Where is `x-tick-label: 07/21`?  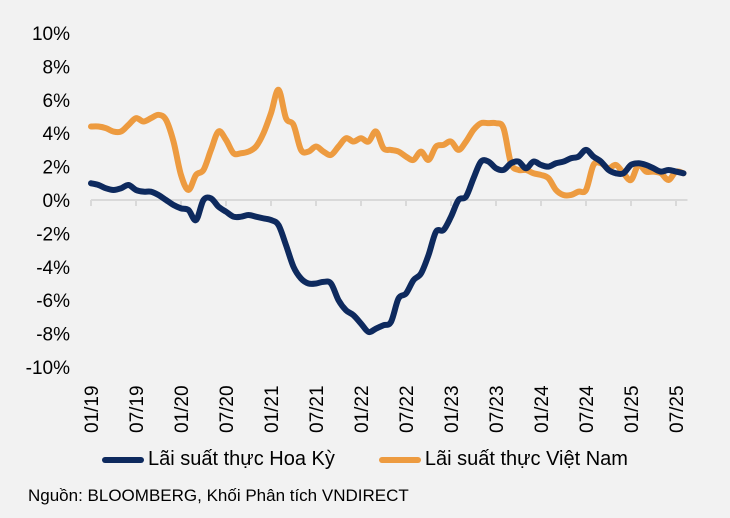
x-tick-label: 07/21 is located at coordinates (317, 409).